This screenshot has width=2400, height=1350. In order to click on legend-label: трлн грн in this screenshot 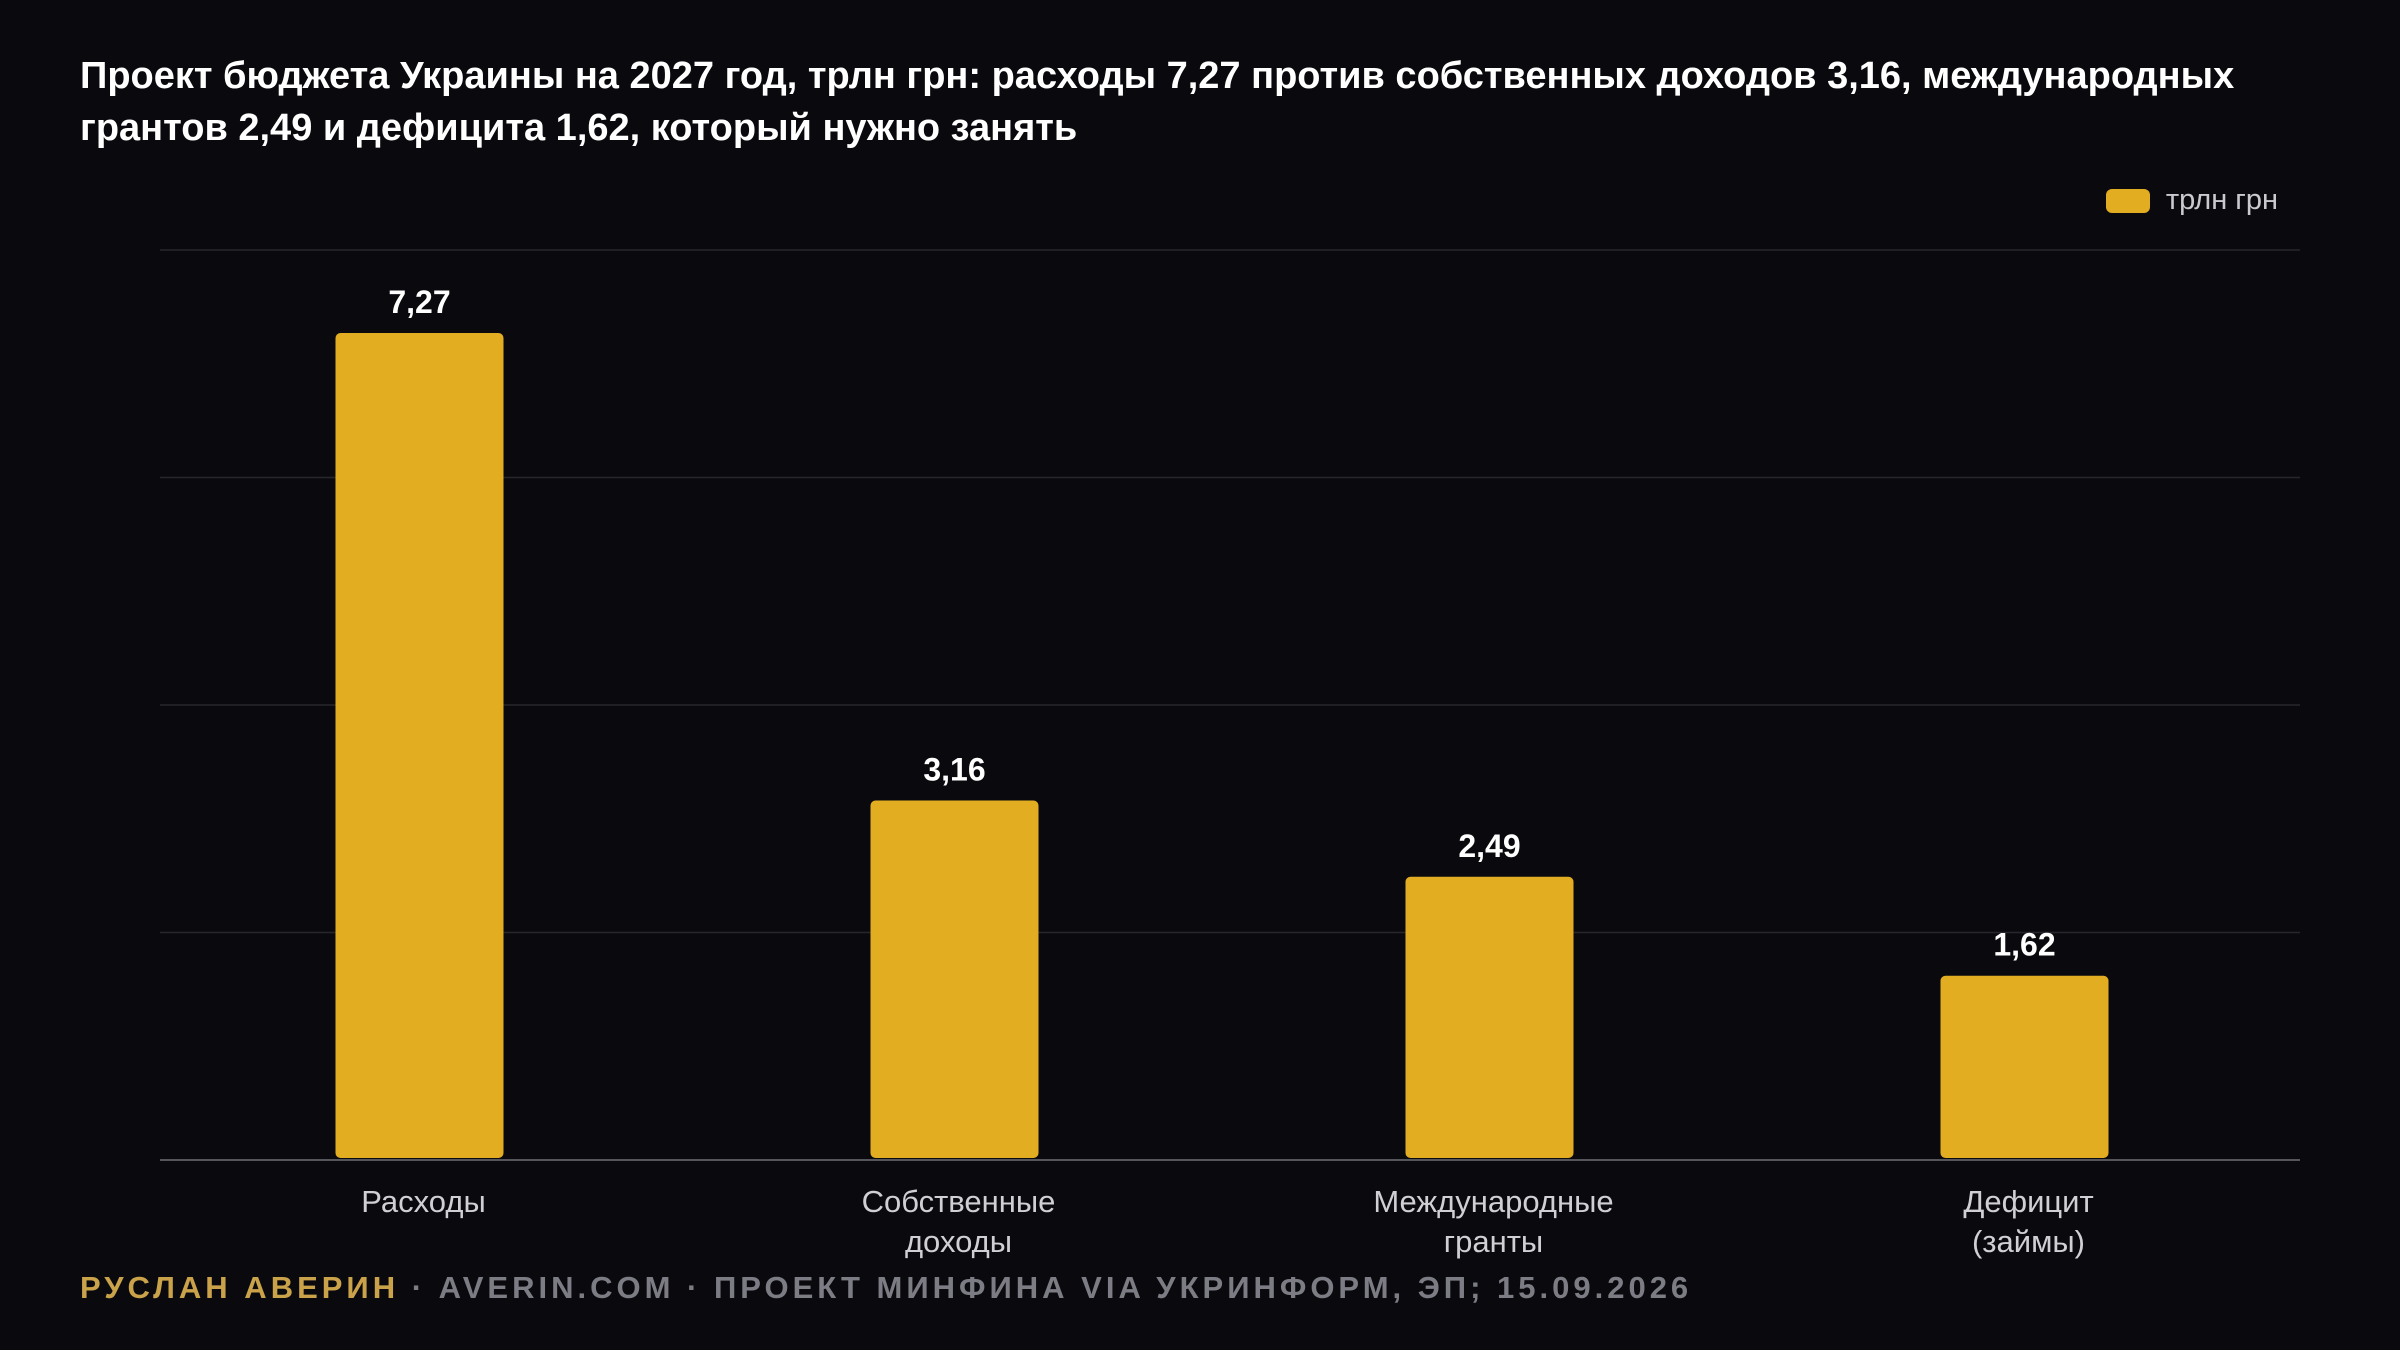, I will do `click(2221, 200)`.